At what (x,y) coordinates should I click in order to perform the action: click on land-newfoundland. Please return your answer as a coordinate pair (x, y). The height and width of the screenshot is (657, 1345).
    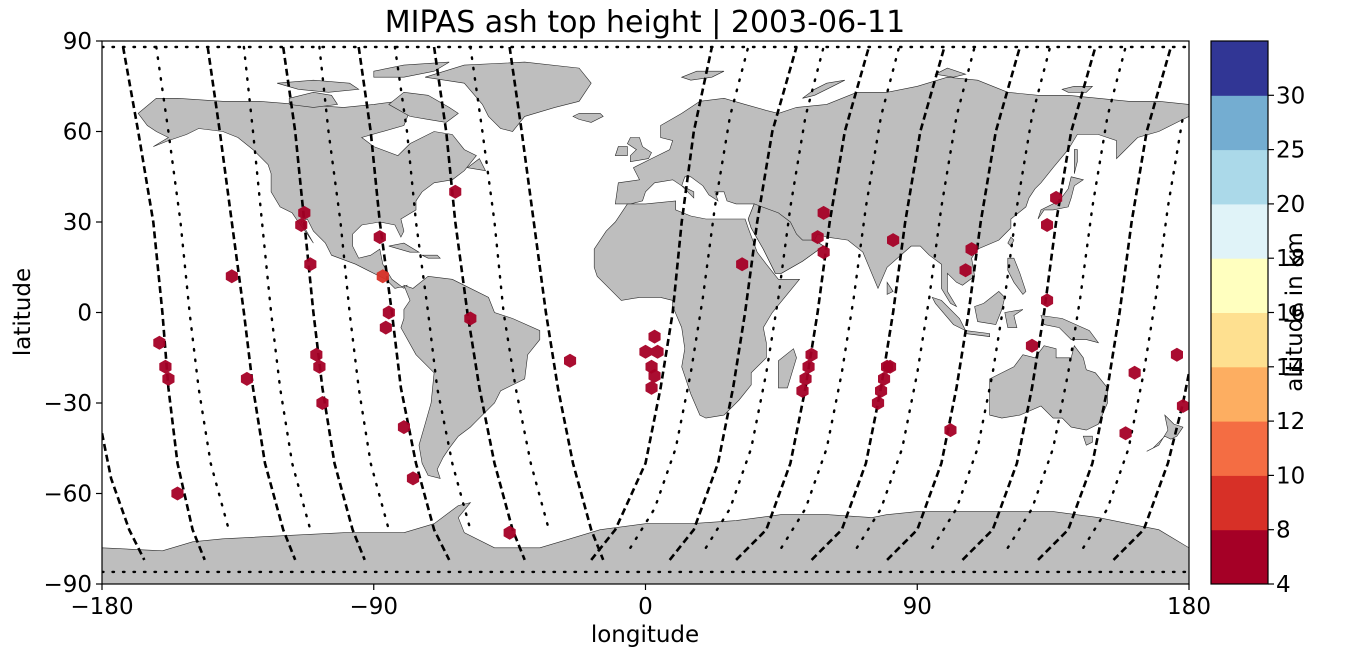
    Looking at the image, I should click on (476, 165).